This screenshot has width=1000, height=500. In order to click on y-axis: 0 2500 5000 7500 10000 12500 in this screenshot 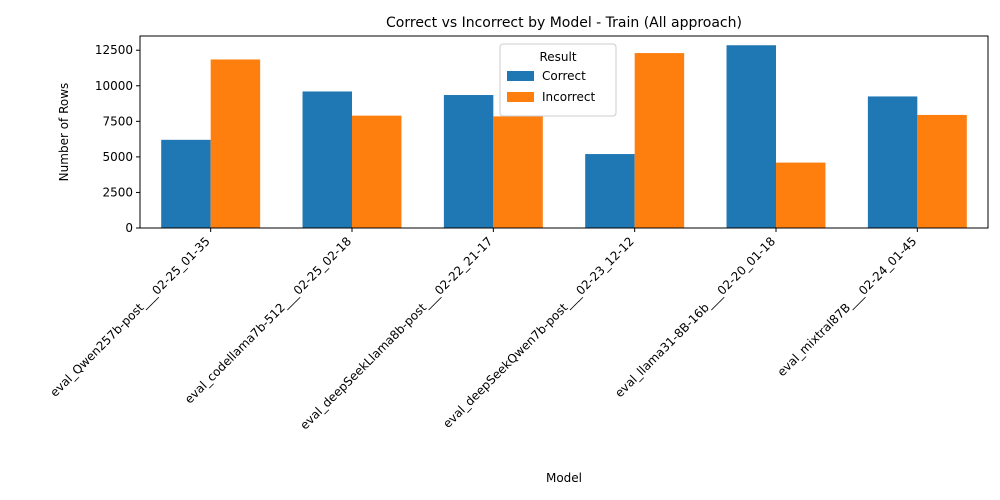, I will do `click(117, 139)`.